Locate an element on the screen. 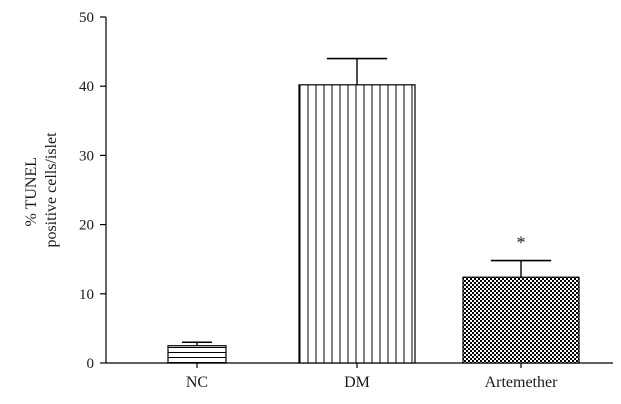 The image size is (621, 404). y-tick-label: 20 is located at coordinates (86, 226).